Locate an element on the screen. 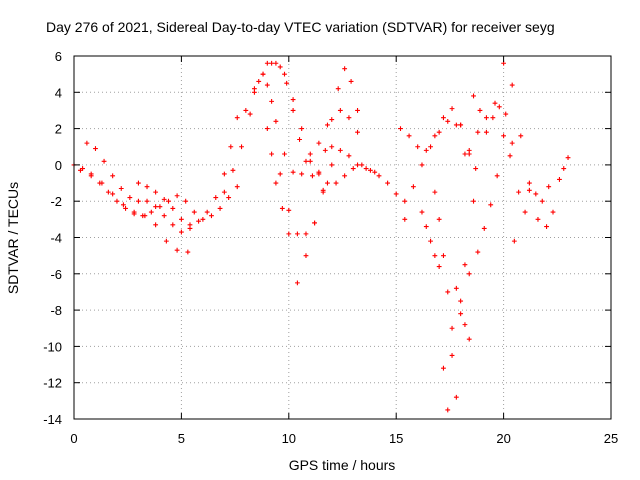 This screenshot has height=480, width=640. y-tick-label: 4 is located at coordinates (58, 92).